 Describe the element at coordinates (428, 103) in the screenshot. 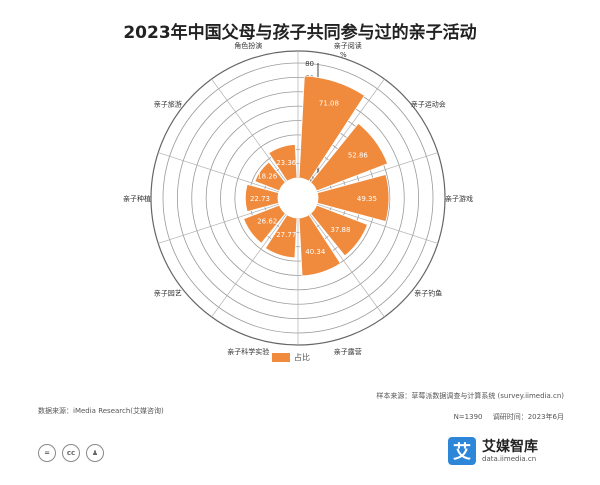

I see `category-label: 亲子运动会` at that location.